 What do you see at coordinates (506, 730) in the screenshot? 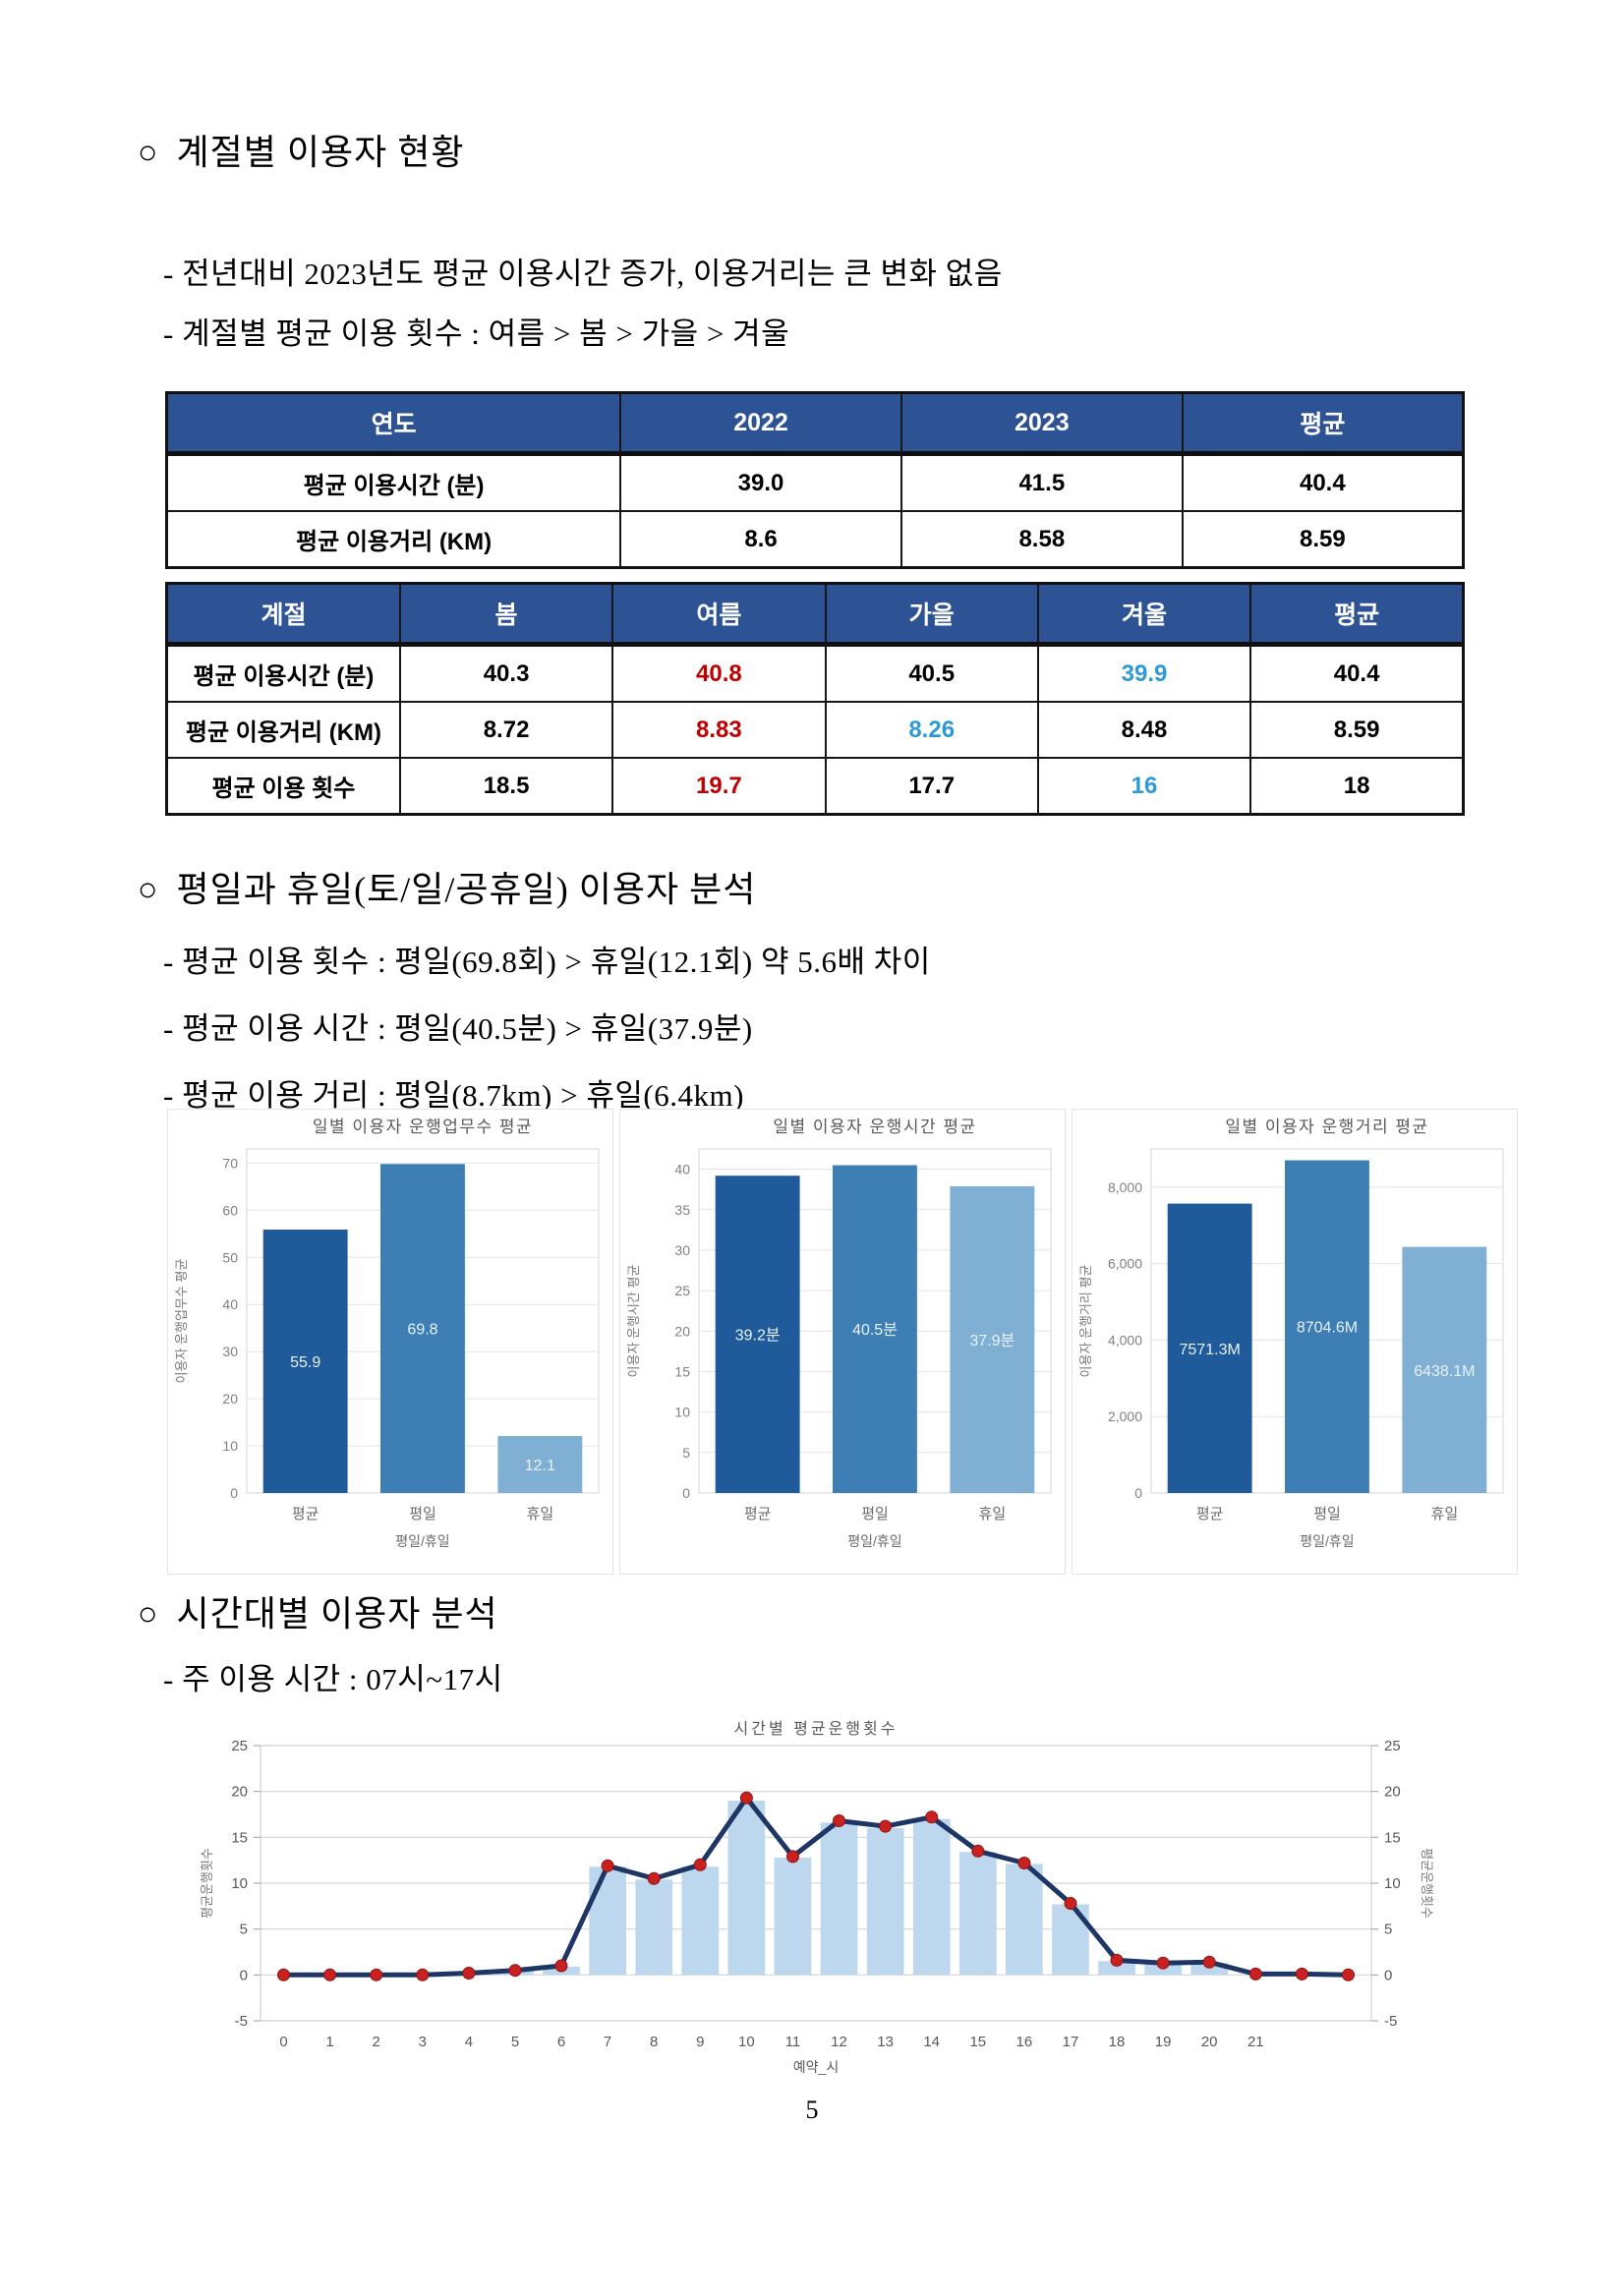
I see `value-cell: 8.72` at bounding box center [506, 730].